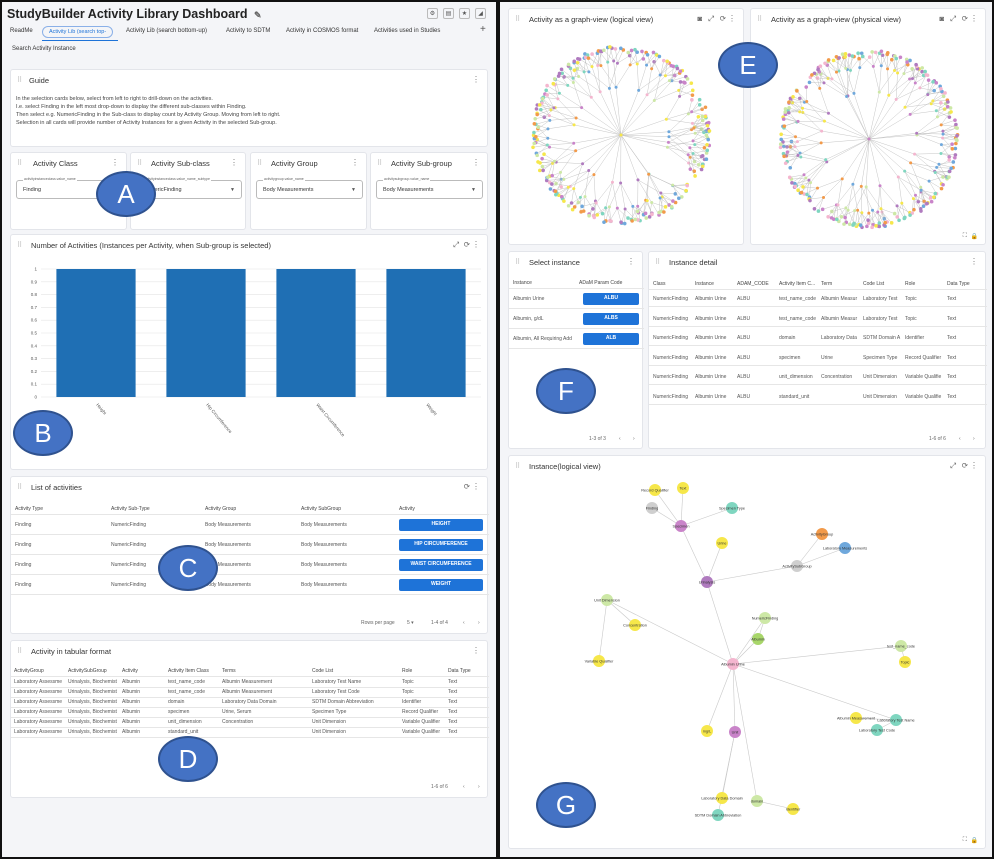 The width and height of the screenshot is (994, 859). What do you see at coordinates (78, 32) in the screenshot?
I see `tab-activity-lib-top-down: Activity Lib (search top-` at bounding box center [78, 32].